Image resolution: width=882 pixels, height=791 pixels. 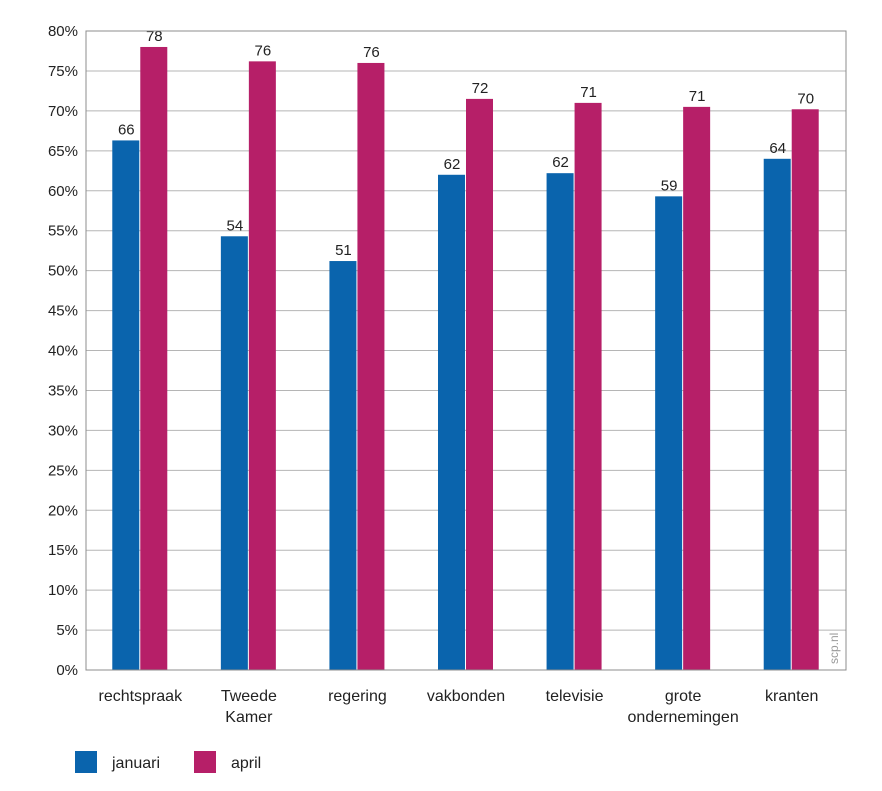 I want to click on y-tick-label: 0%, so click(x=67, y=670).